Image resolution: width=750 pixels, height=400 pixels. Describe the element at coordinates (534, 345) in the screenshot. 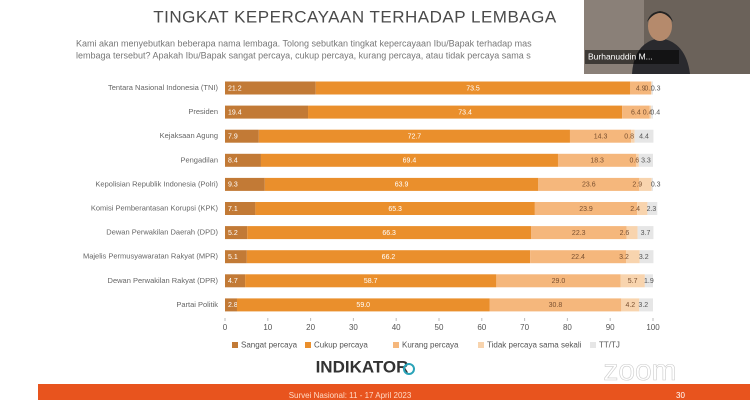

I see `legend-label: Tidak percaya sama sekali` at that location.